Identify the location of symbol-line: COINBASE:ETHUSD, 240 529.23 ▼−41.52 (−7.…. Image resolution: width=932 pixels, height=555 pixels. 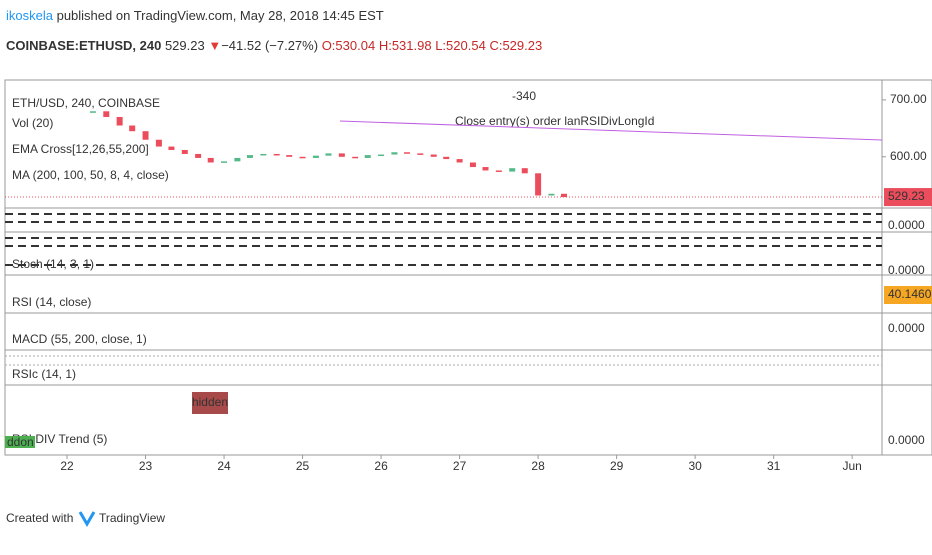
(274, 45).